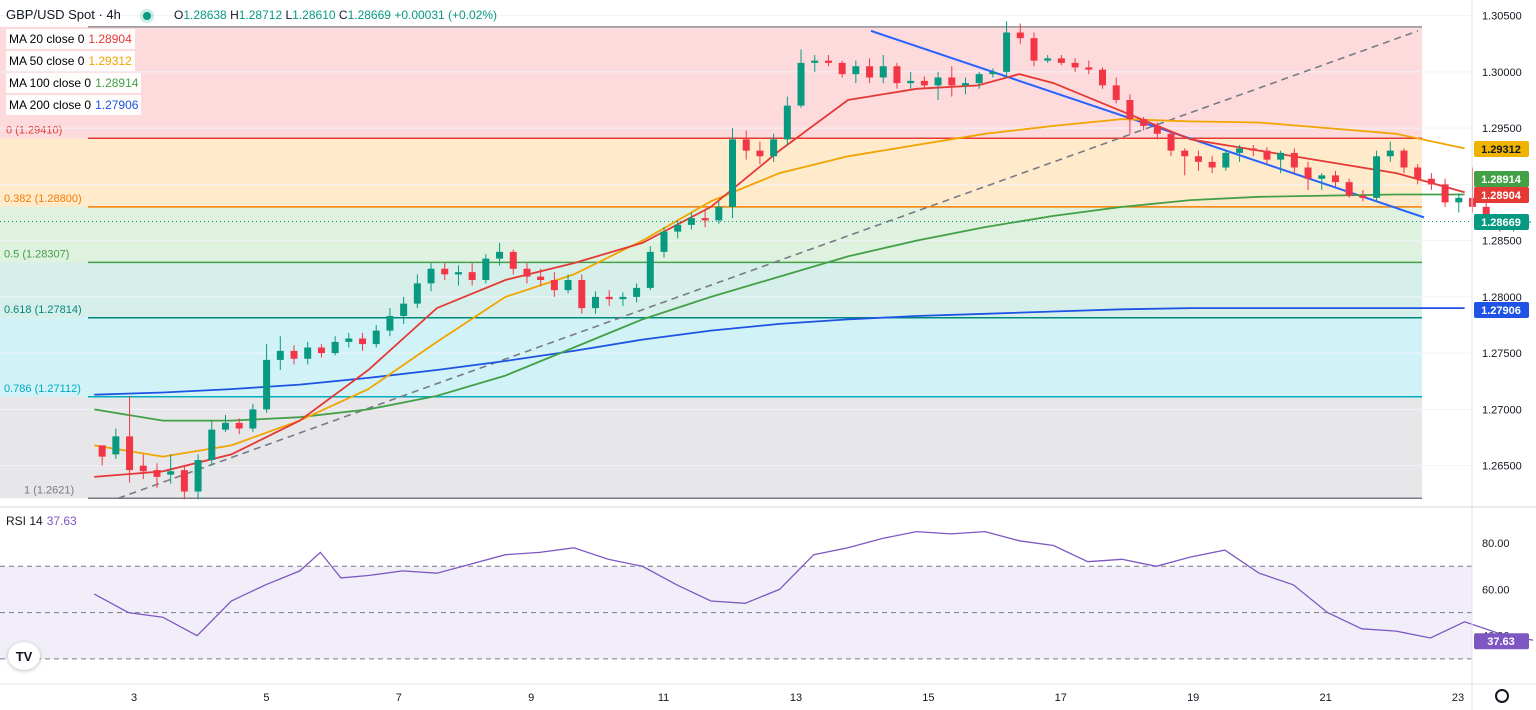 The image size is (1536, 710). I want to click on legend-ma20: MA 20 close 0 1.28904, so click(70, 39).